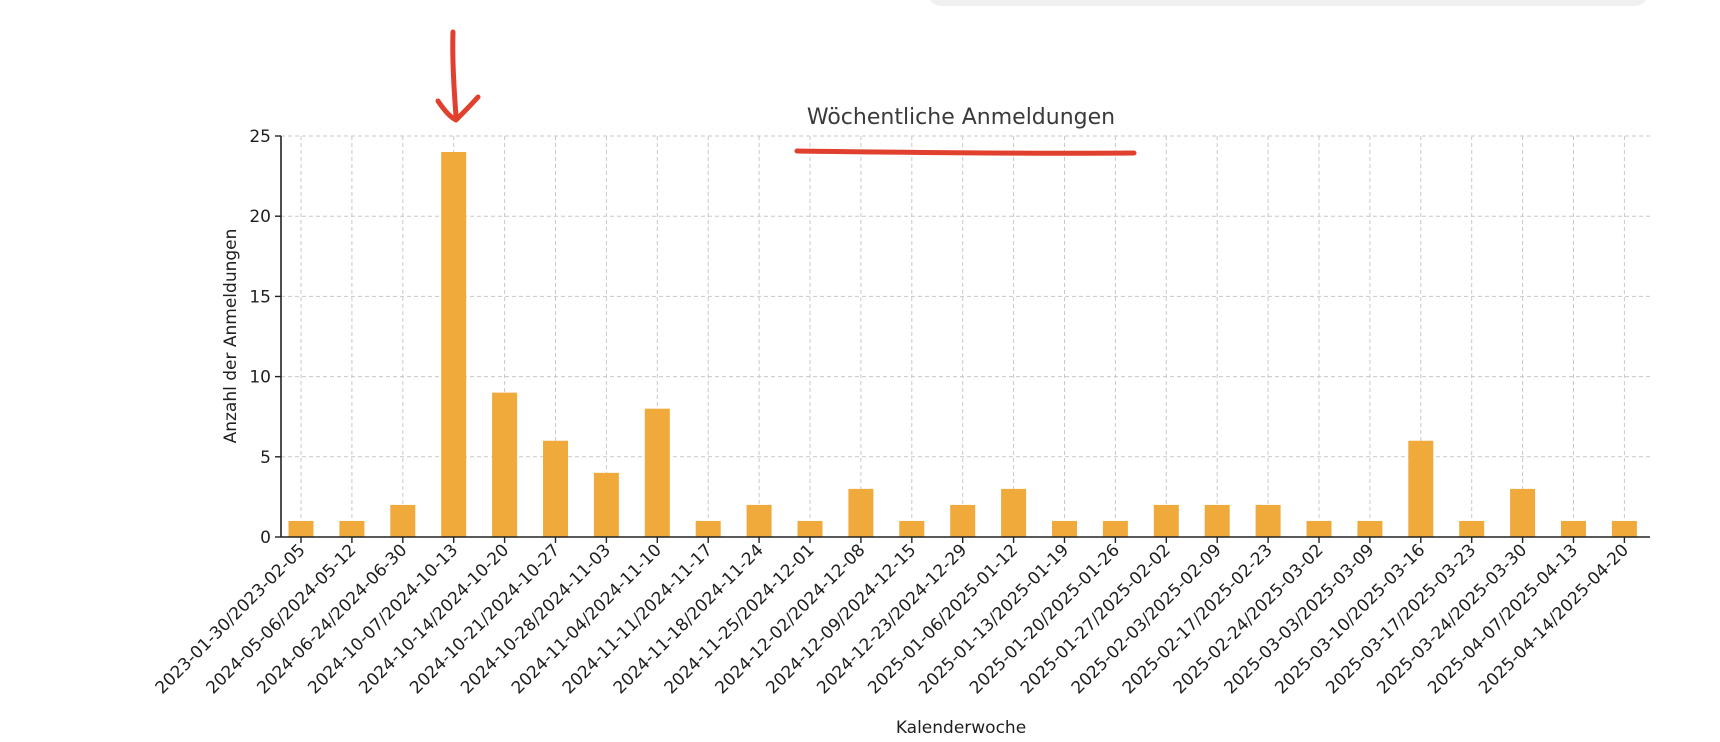 The width and height of the screenshot is (1720, 742). Describe the element at coordinates (265, 458) in the screenshot. I see `y-tick-label: 5` at that location.